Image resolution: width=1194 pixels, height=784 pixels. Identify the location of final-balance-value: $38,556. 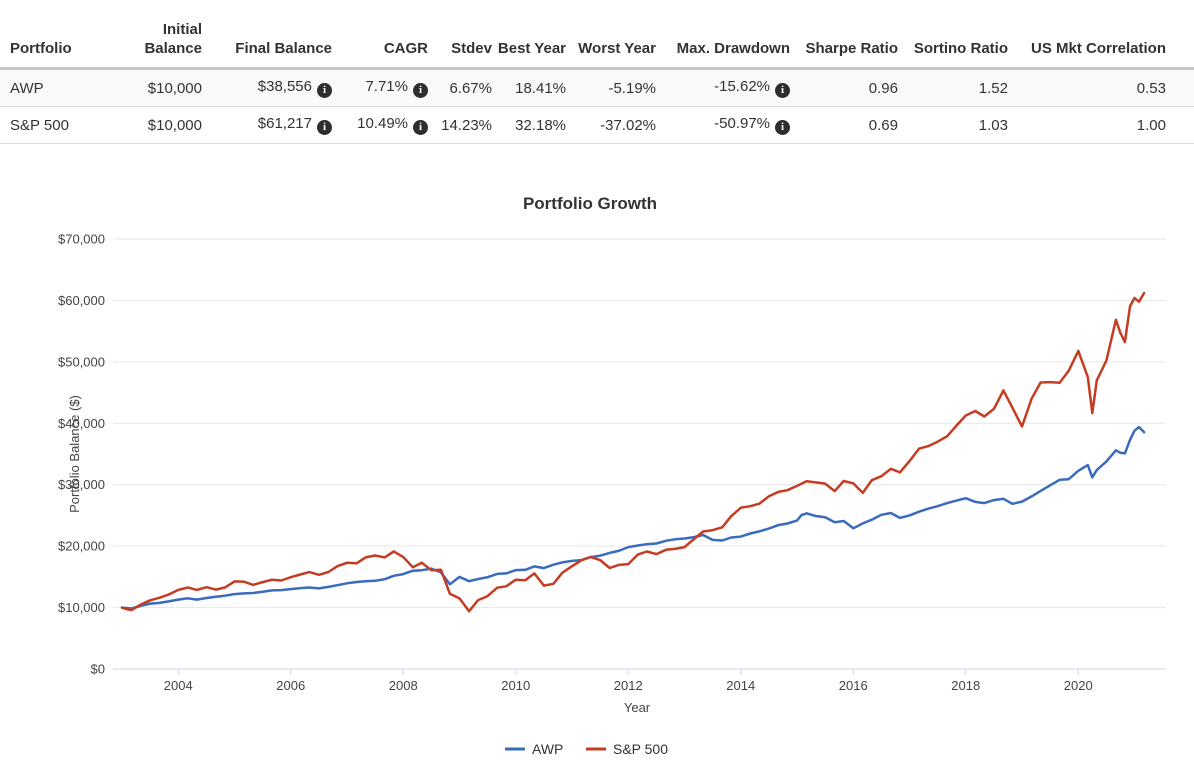
(284, 86).